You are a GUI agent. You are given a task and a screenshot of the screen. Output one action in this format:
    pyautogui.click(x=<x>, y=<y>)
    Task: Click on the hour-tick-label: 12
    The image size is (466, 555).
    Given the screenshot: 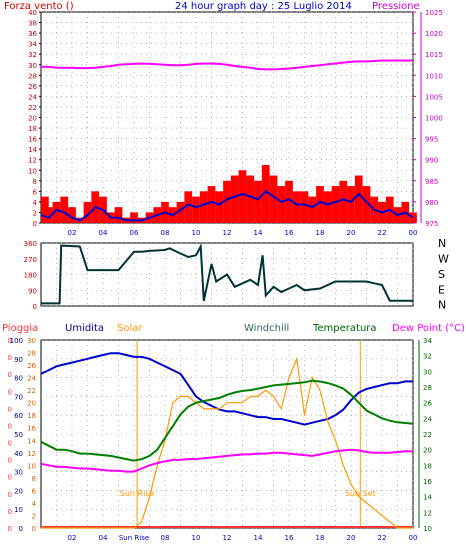 What is the action you would take?
    pyautogui.click(x=227, y=233)
    